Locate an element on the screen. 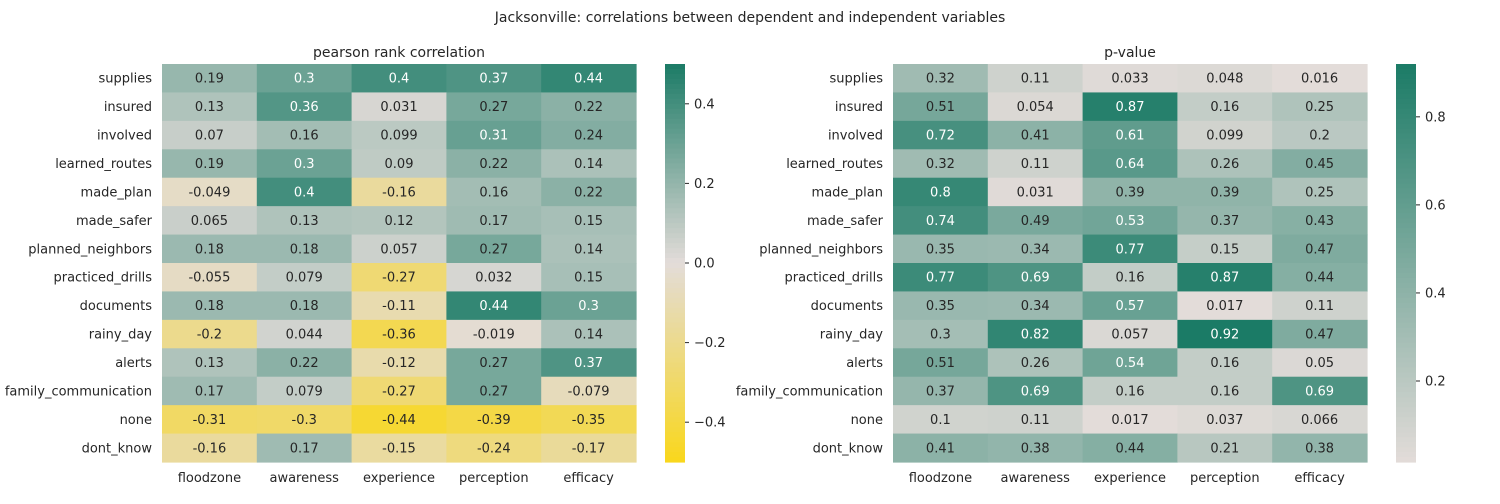 Image resolution: width=1500 pixels, height=504 pixels. row-label: none is located at coordinates (867, 420).